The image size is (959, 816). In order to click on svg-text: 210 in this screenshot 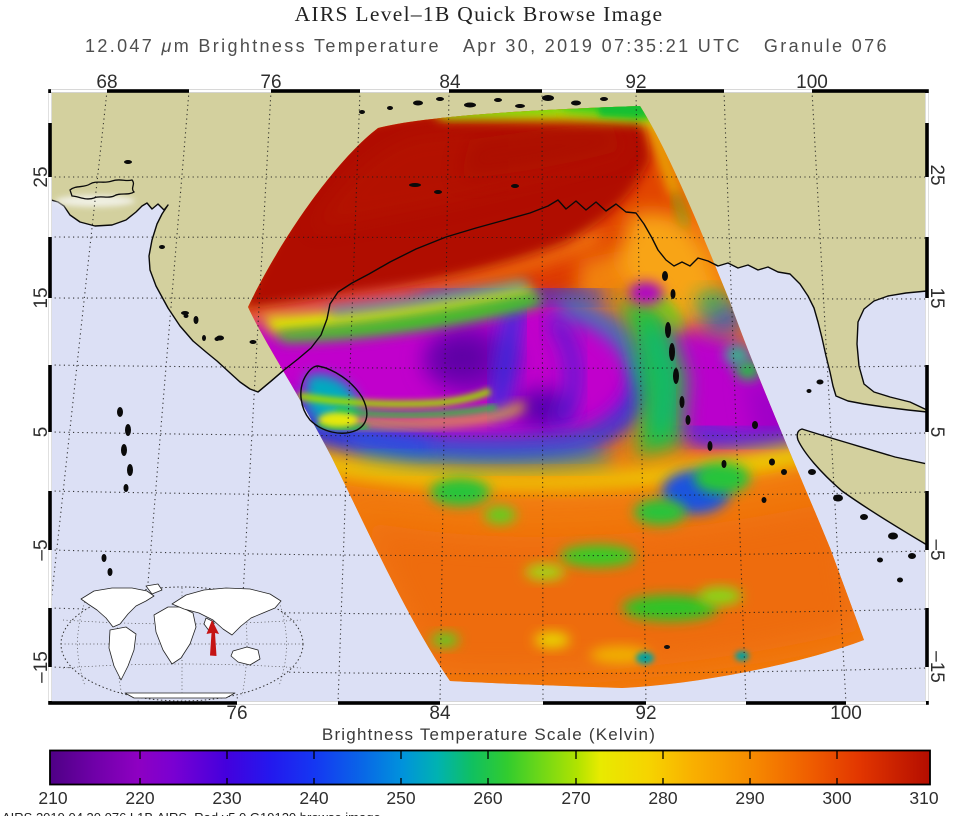, I will do `click(52, 798)`.